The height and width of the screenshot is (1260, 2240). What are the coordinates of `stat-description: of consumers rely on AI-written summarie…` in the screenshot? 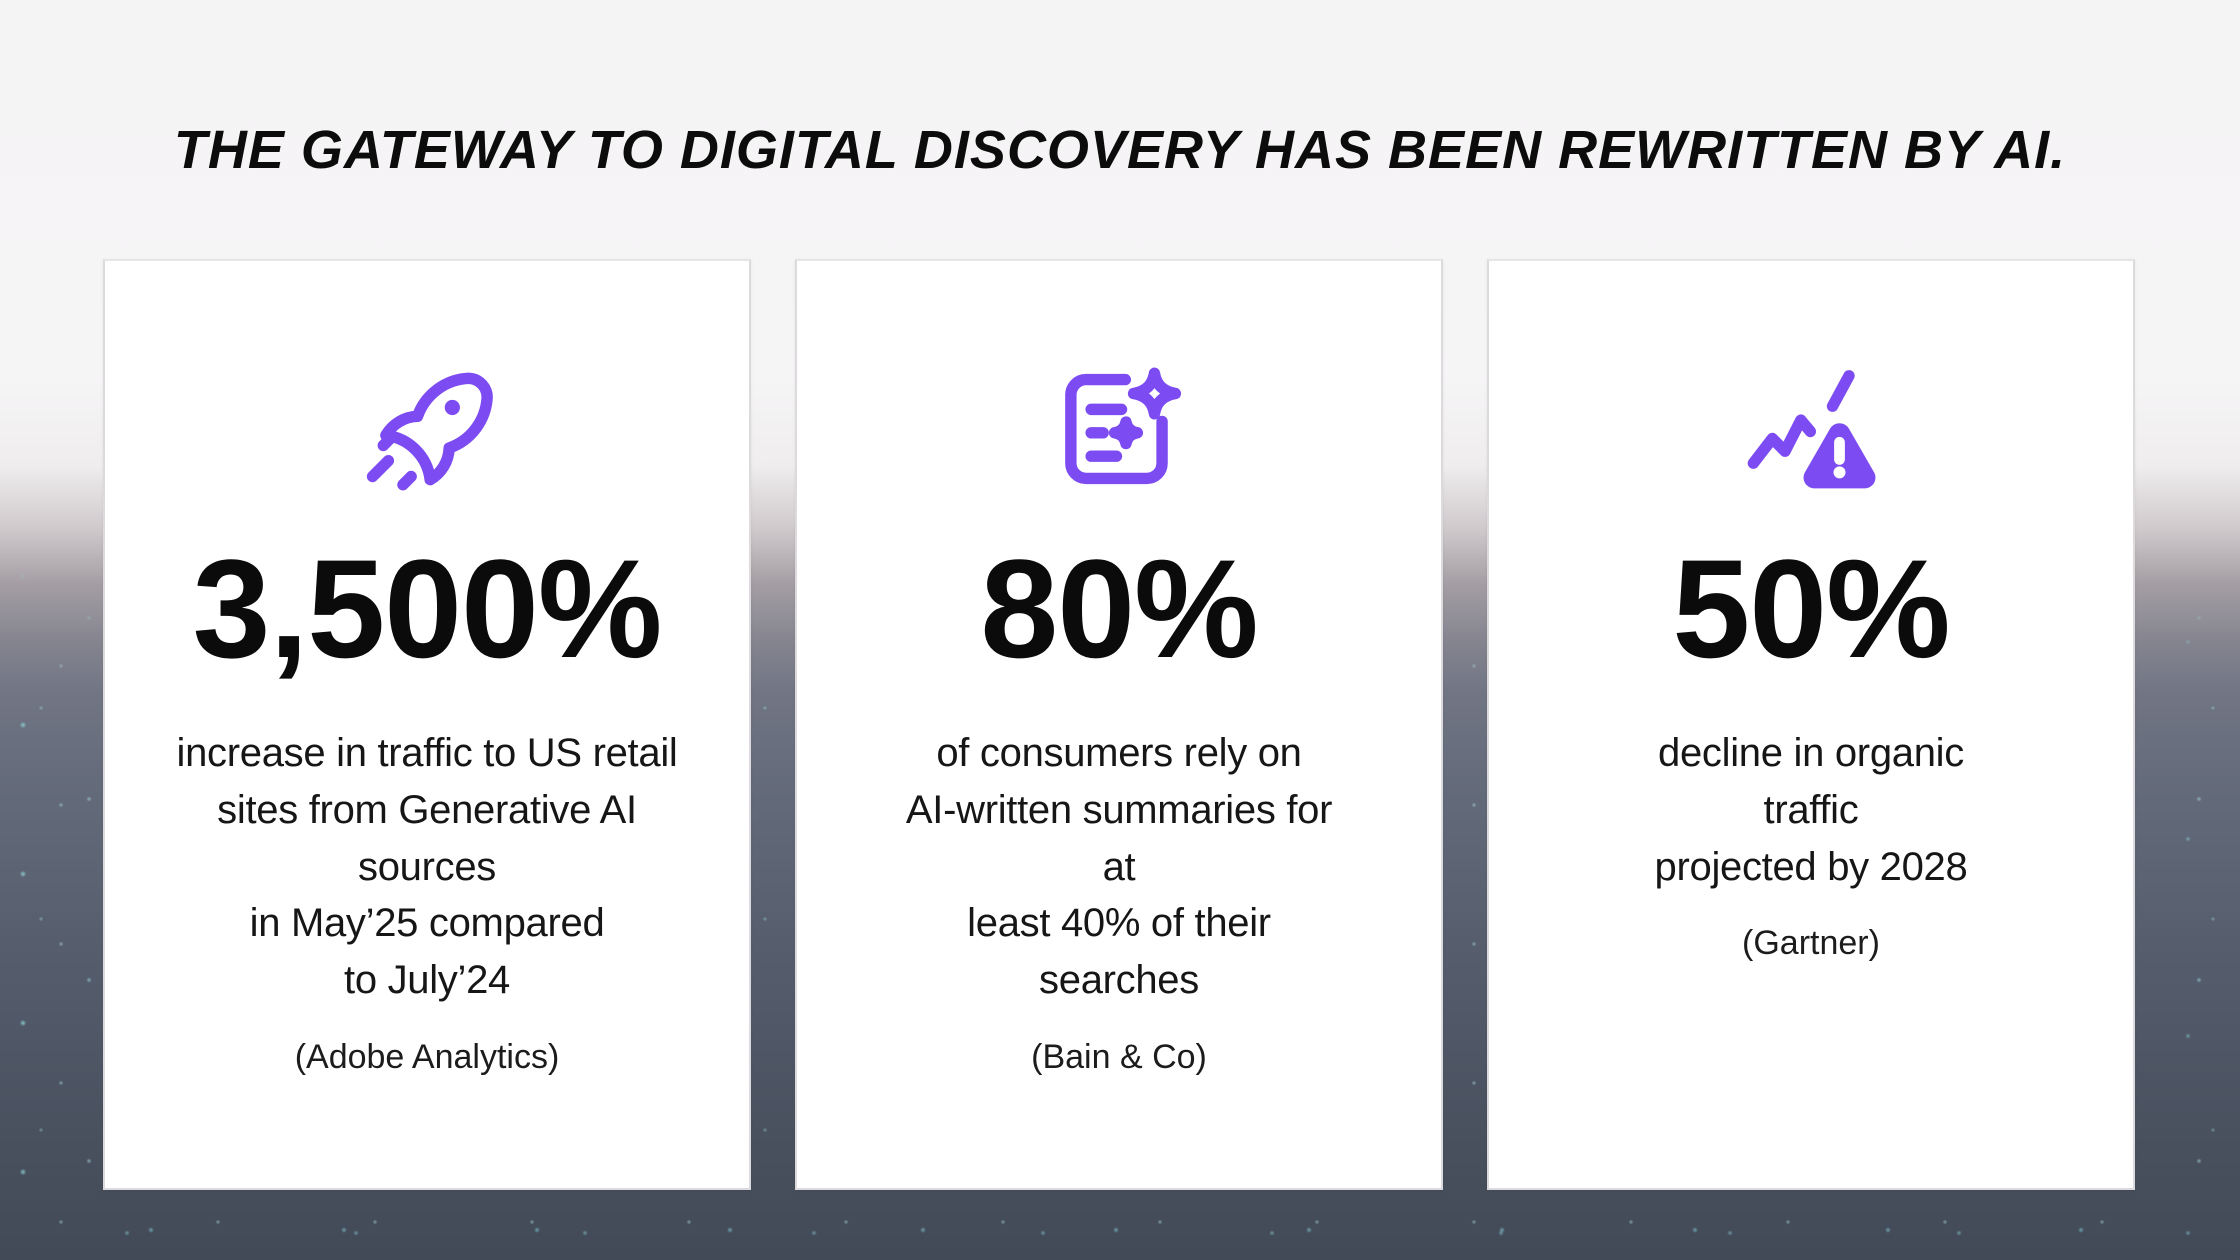 It's located at (1119, 867).